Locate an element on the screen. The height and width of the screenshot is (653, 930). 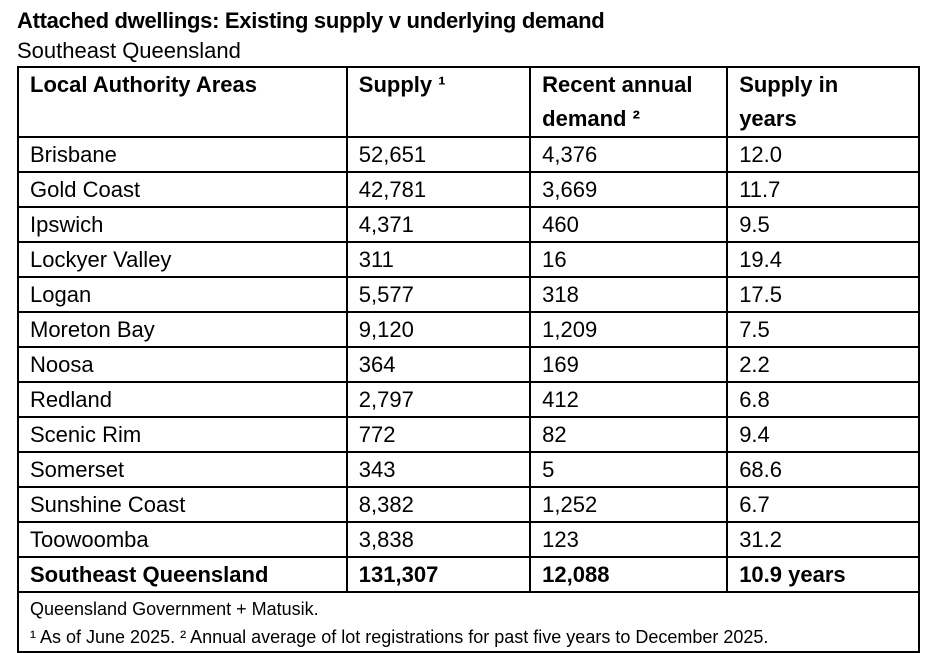
table-row: Lockyer Valley 311 16 19.4 is located at coordinates (468, 259).